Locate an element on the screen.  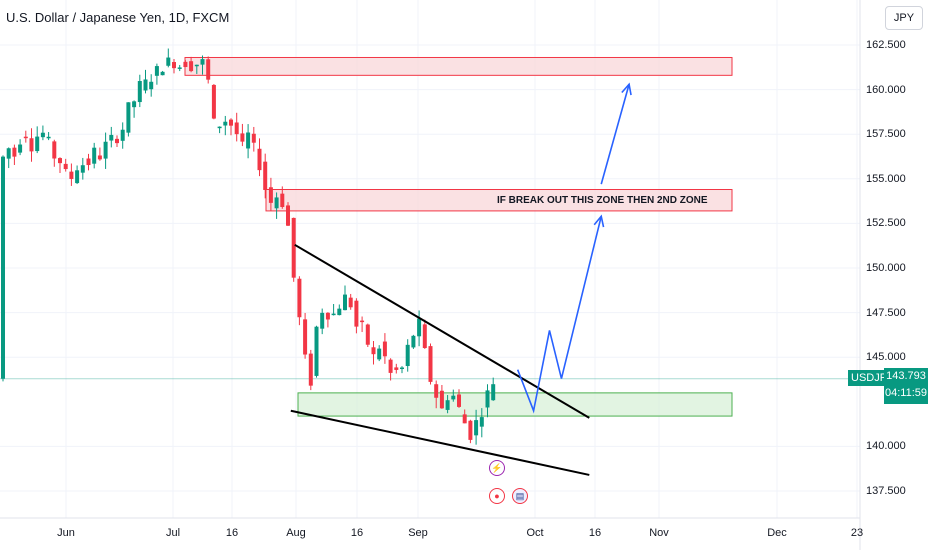
support-zone is located at coordinates (515, 404).